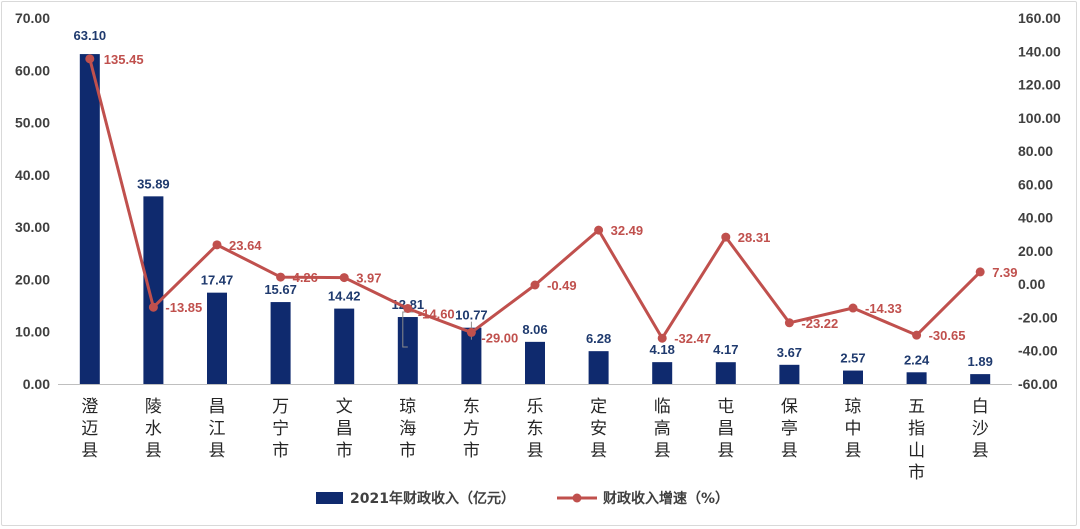 The width and height of the screenshot is (1080, 529). Describe the element at coordinates (1035, 251) in the screenshot. I see `y-right-tick-label: 20.00` at that location.